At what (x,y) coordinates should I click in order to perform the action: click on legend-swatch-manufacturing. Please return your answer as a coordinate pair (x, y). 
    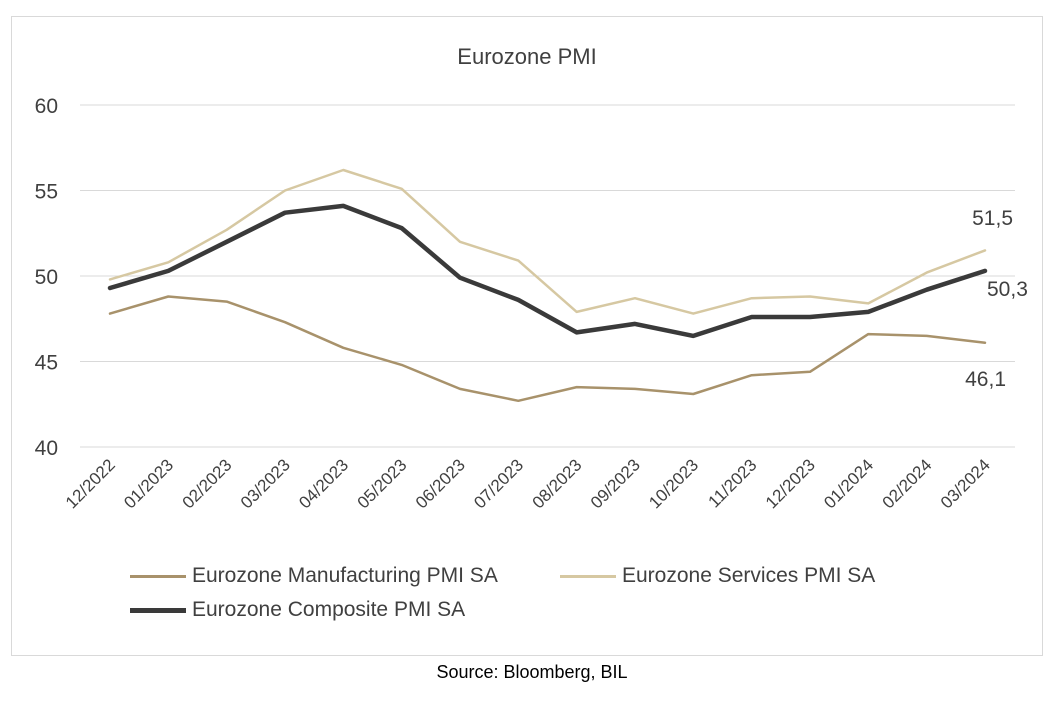
    Looking at the image, I should click on (158, 576).